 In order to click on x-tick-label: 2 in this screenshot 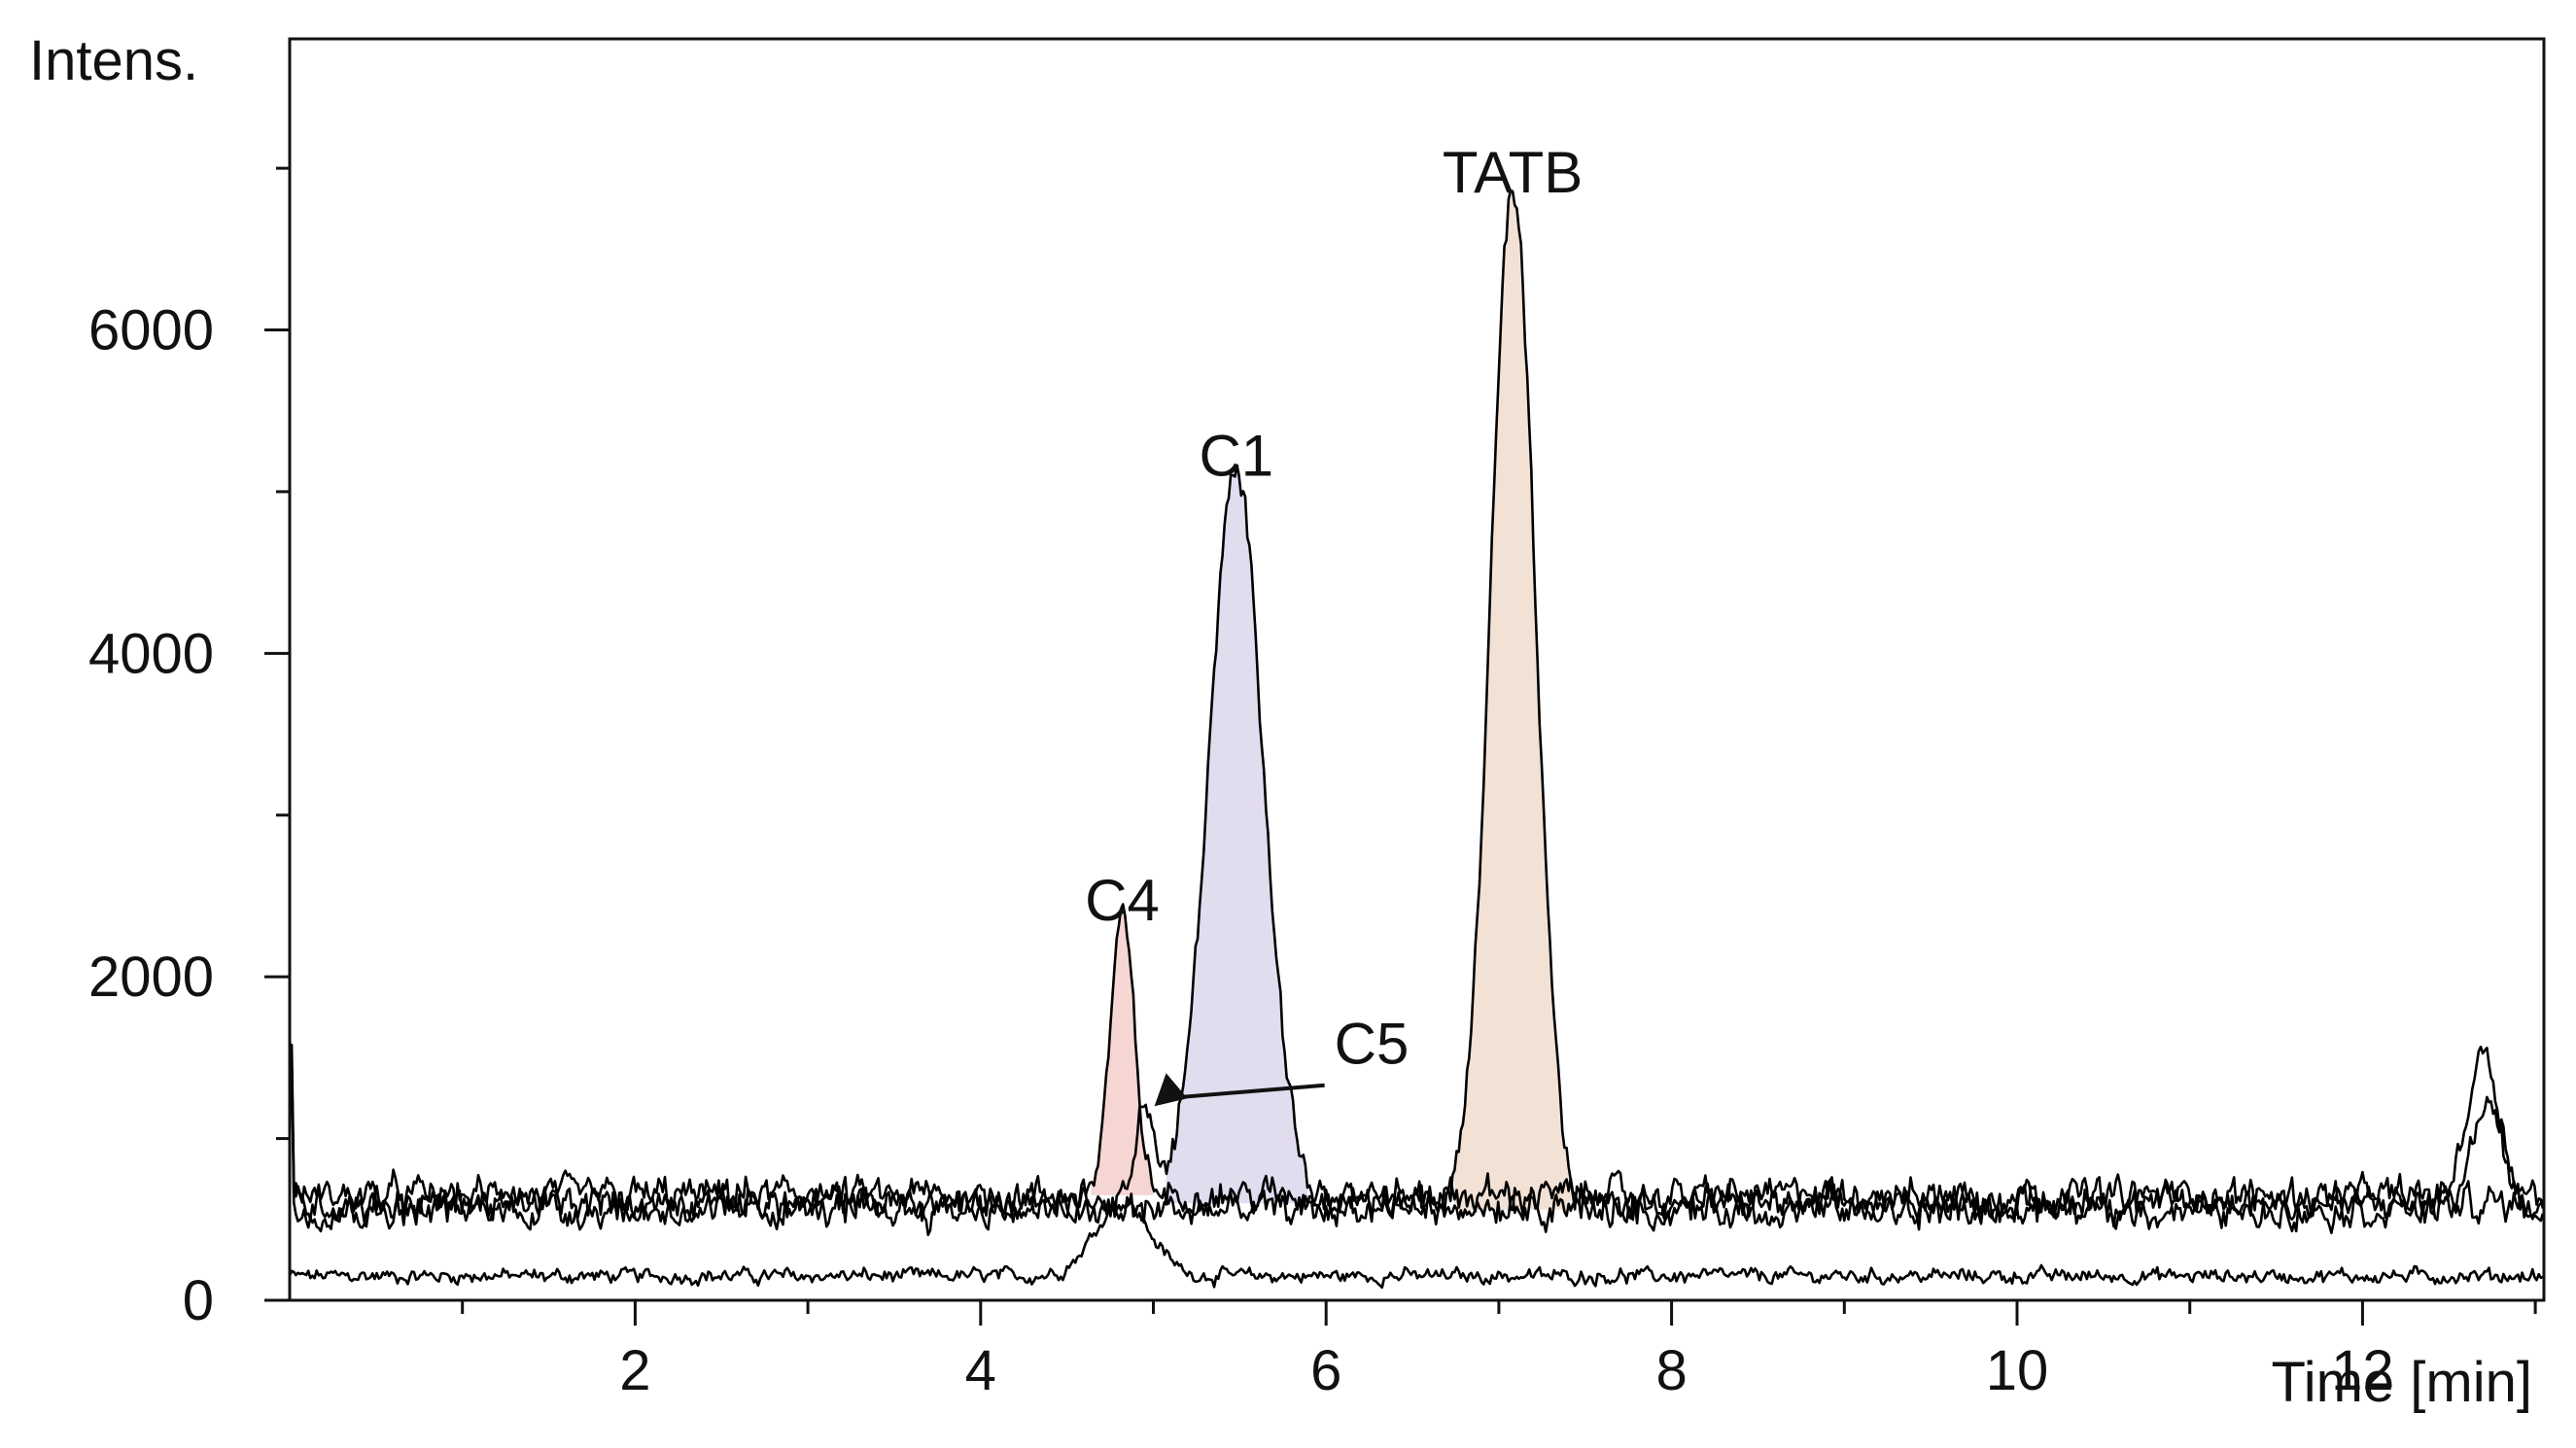, I will do `click(634, 1370)`.